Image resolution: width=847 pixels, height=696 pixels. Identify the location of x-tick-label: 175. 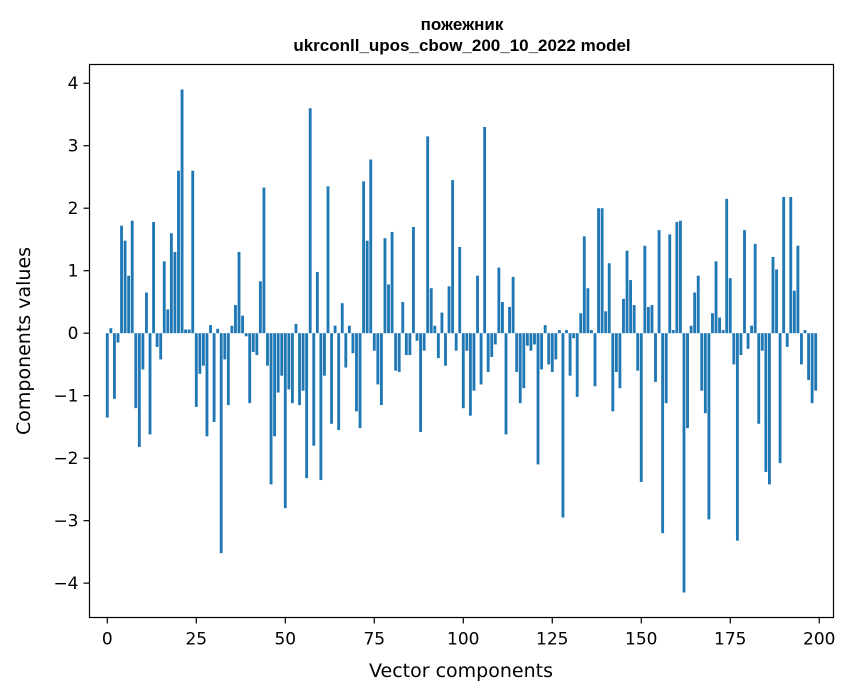
(730, 640).